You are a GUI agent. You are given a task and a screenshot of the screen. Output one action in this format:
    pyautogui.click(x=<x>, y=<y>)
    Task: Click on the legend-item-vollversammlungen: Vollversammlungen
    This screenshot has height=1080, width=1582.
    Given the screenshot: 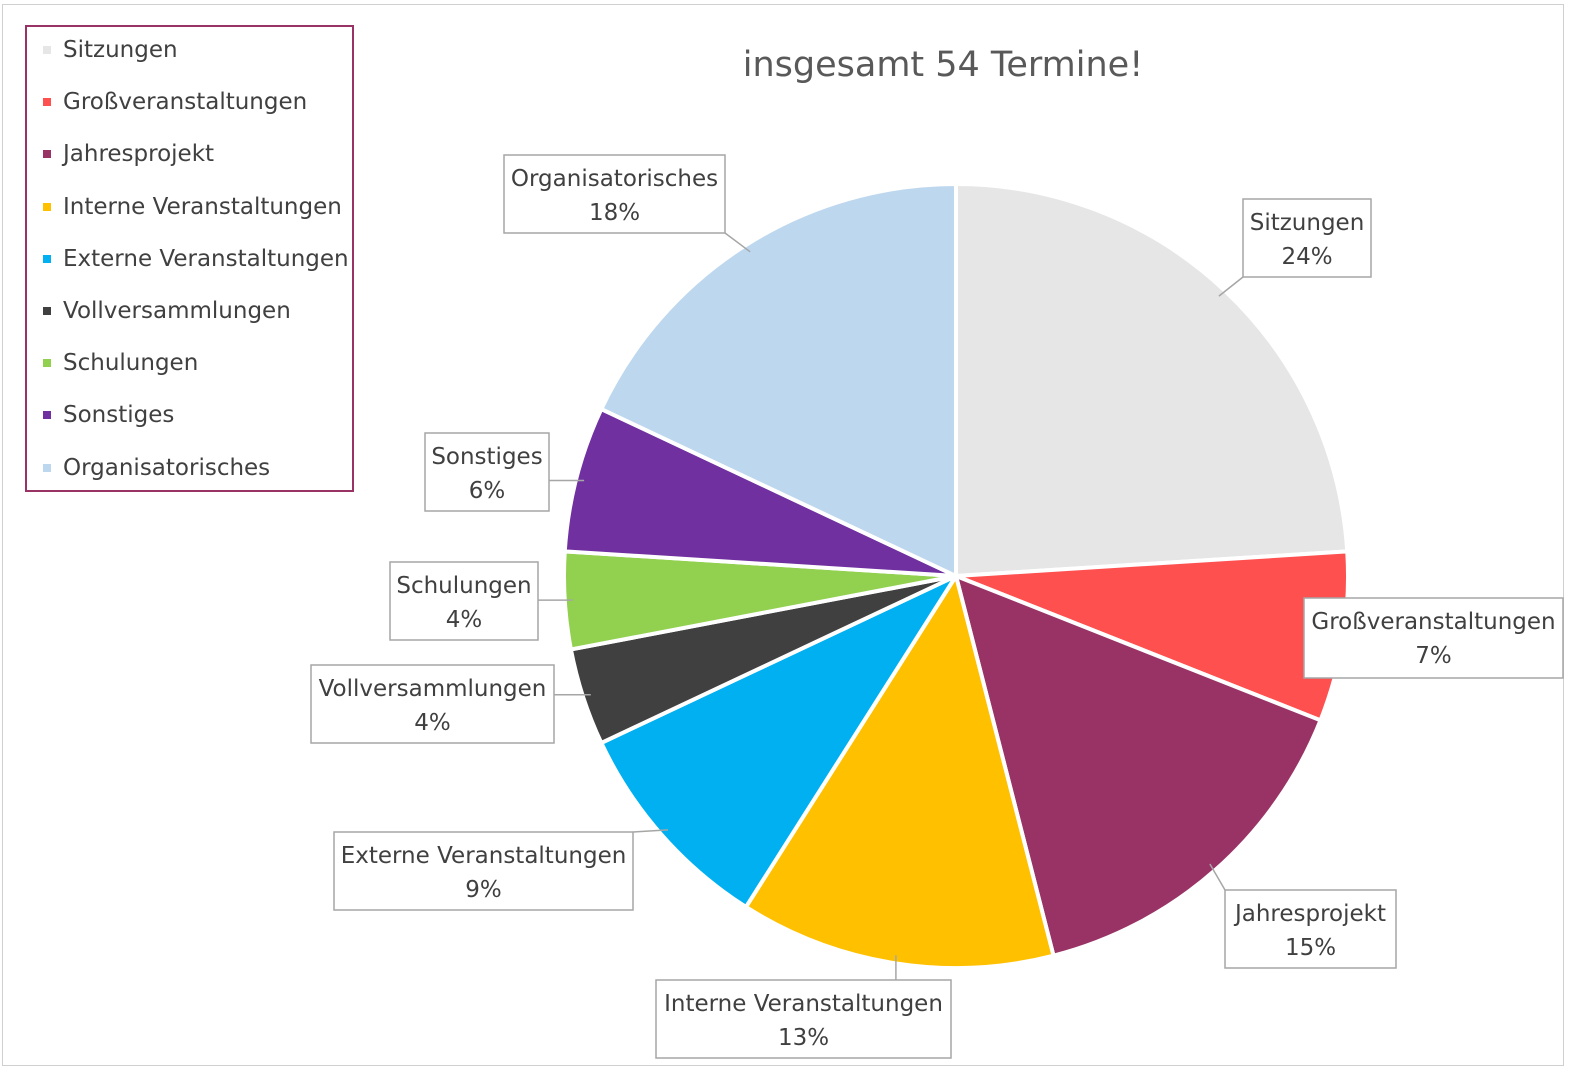 What is the action you would take?
    pyautogui.click(x=167, y=311)
    